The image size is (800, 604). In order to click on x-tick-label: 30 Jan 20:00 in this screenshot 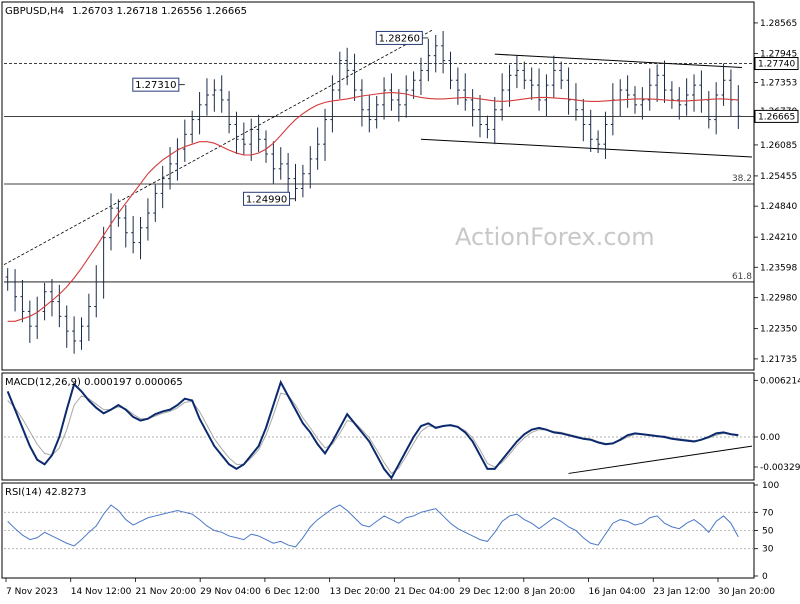, I will do `click(746, 592)`.